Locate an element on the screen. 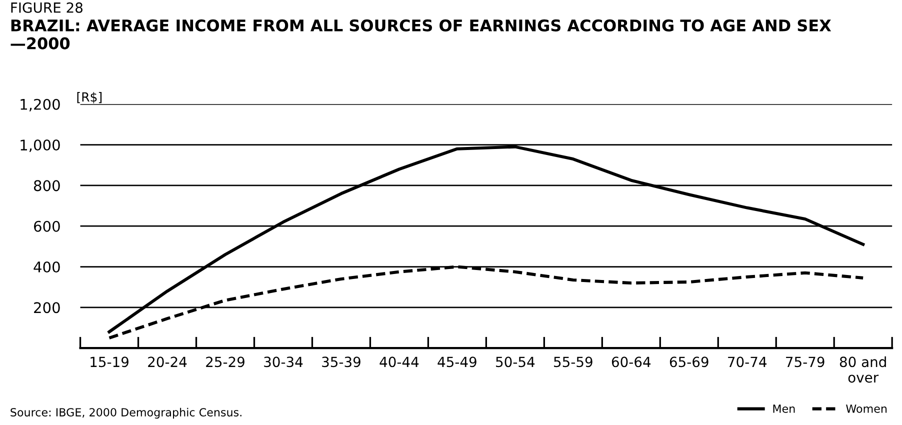  x-tick-label: 20-24 is located at coordinates (167, 362).